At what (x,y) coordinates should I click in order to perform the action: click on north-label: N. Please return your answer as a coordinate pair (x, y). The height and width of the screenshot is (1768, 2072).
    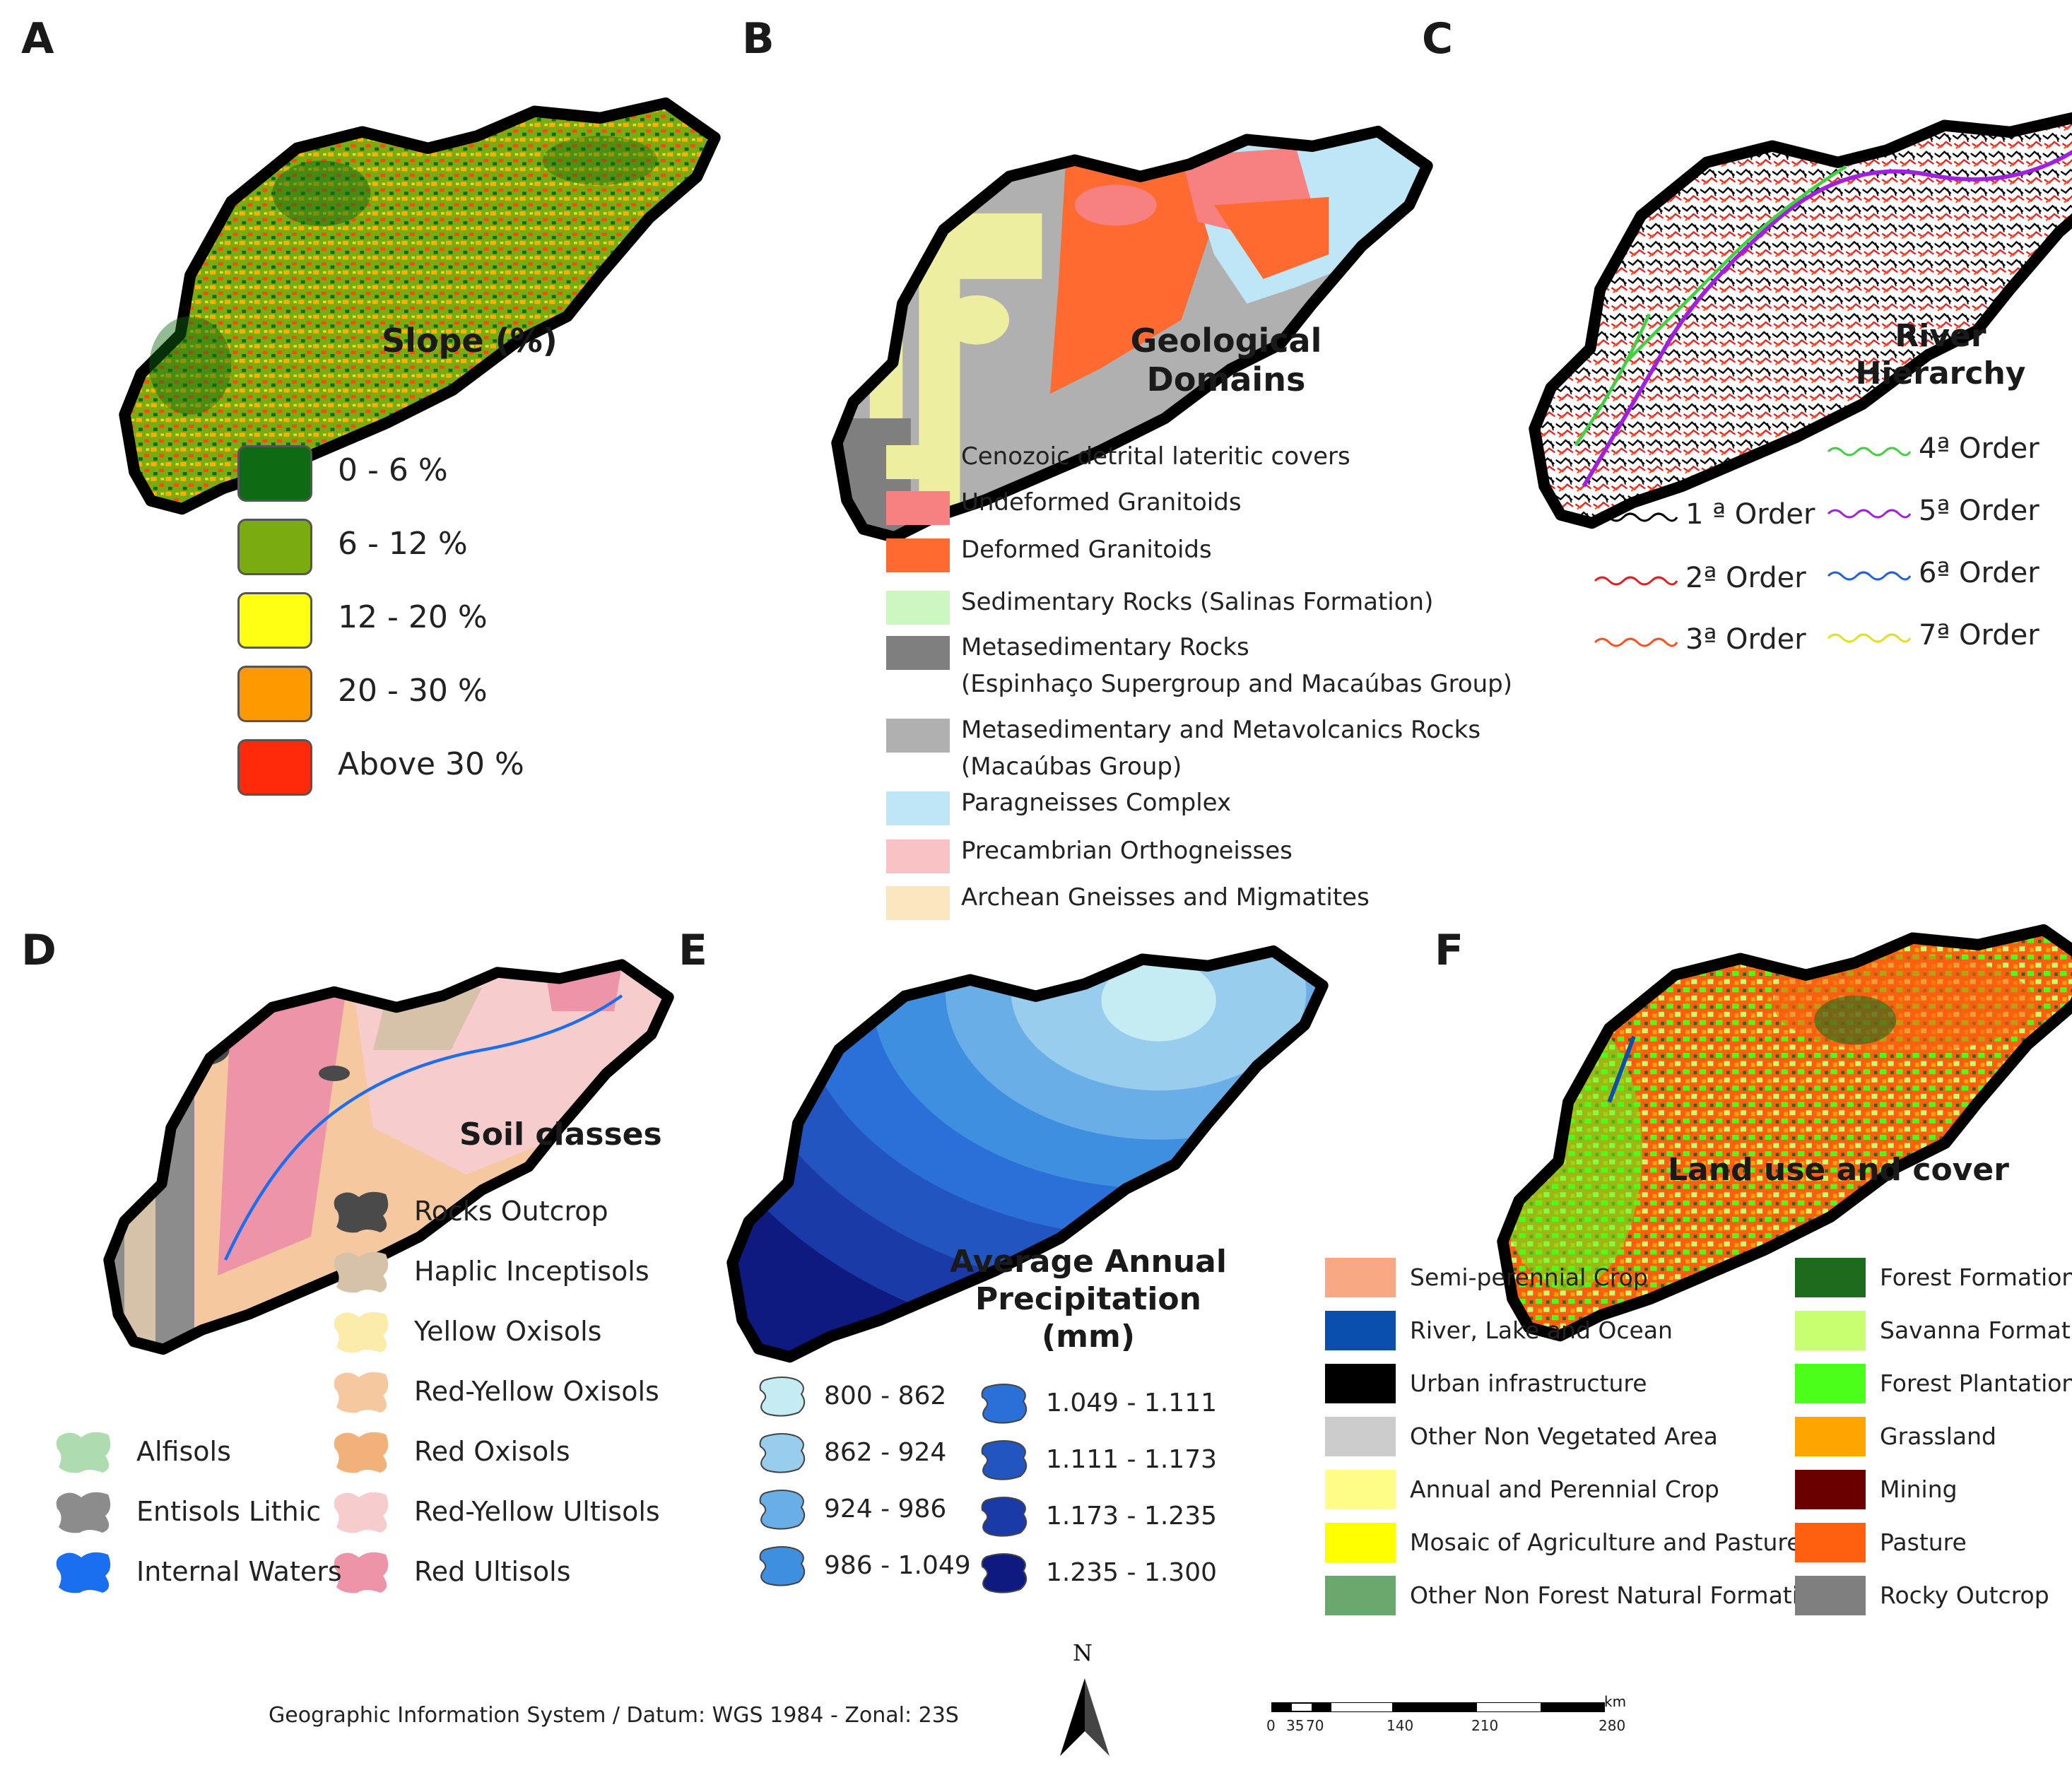
    Looking at the image, I should click on (1083, 1652).